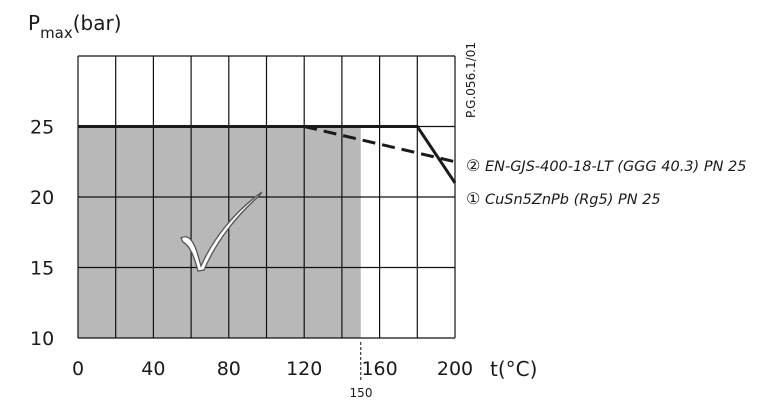 This screenshot has height=412, width=778. Describe the element at coordinates (361, 393) in the screenshot. I see `x-extra-label-150: 150` at that location.